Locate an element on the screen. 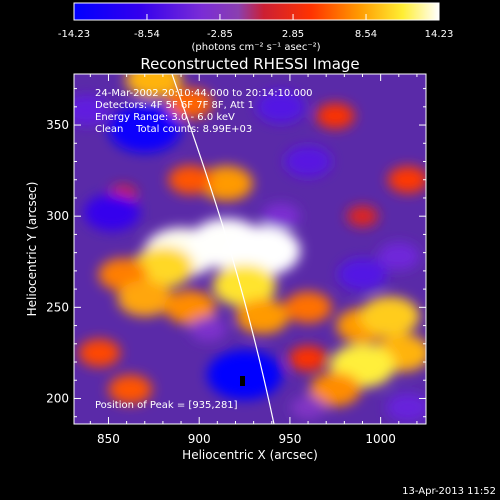 This screenshot has height=500, width=500. y-tick-label: 250 is located at coordinates (57, 307).